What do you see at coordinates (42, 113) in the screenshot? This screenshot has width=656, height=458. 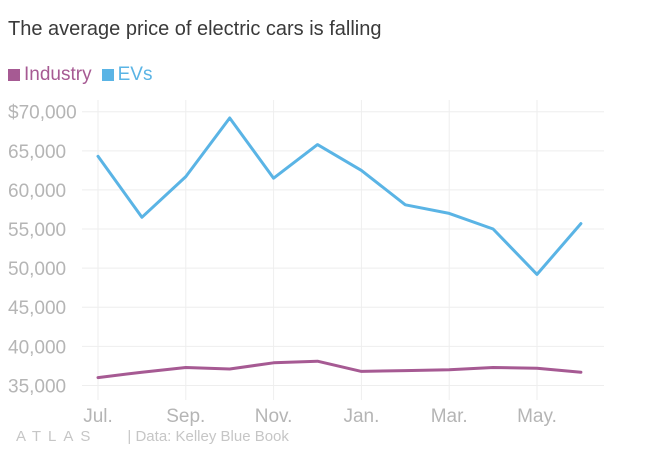 I see `y-tick-label: $70,000` at bounding box center [42, 113].